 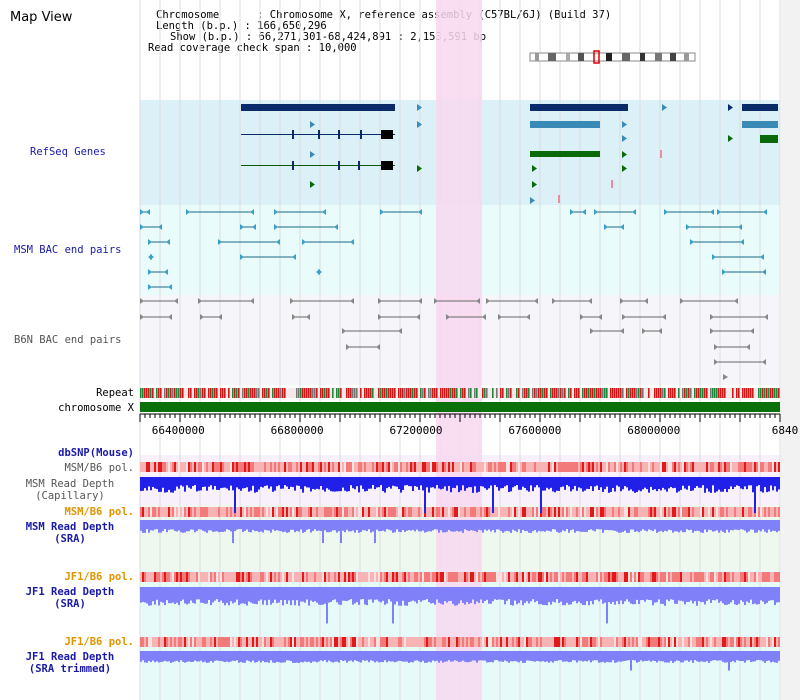 What do you see at coordinates (70, 533) in the screenshot?
I see `track-label-msm-depth-sra: MSM Read Depth (SRA)` at bounding box center [70, 533].